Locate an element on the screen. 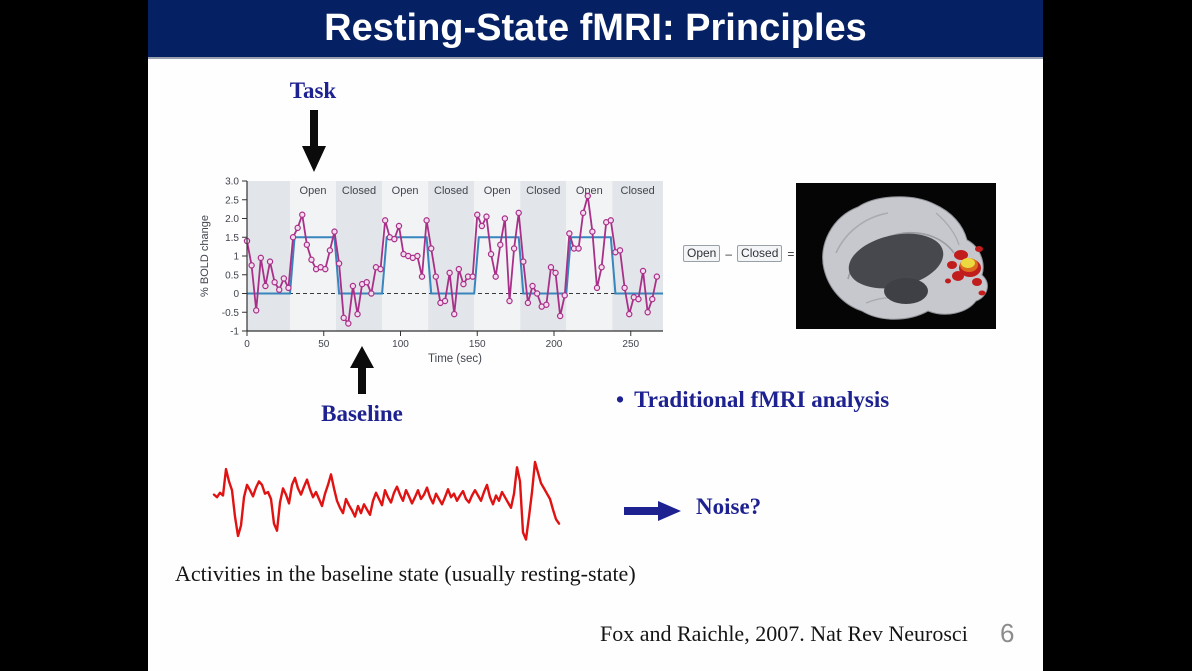  svg-text: 100 is located at coordinates (400, 344).